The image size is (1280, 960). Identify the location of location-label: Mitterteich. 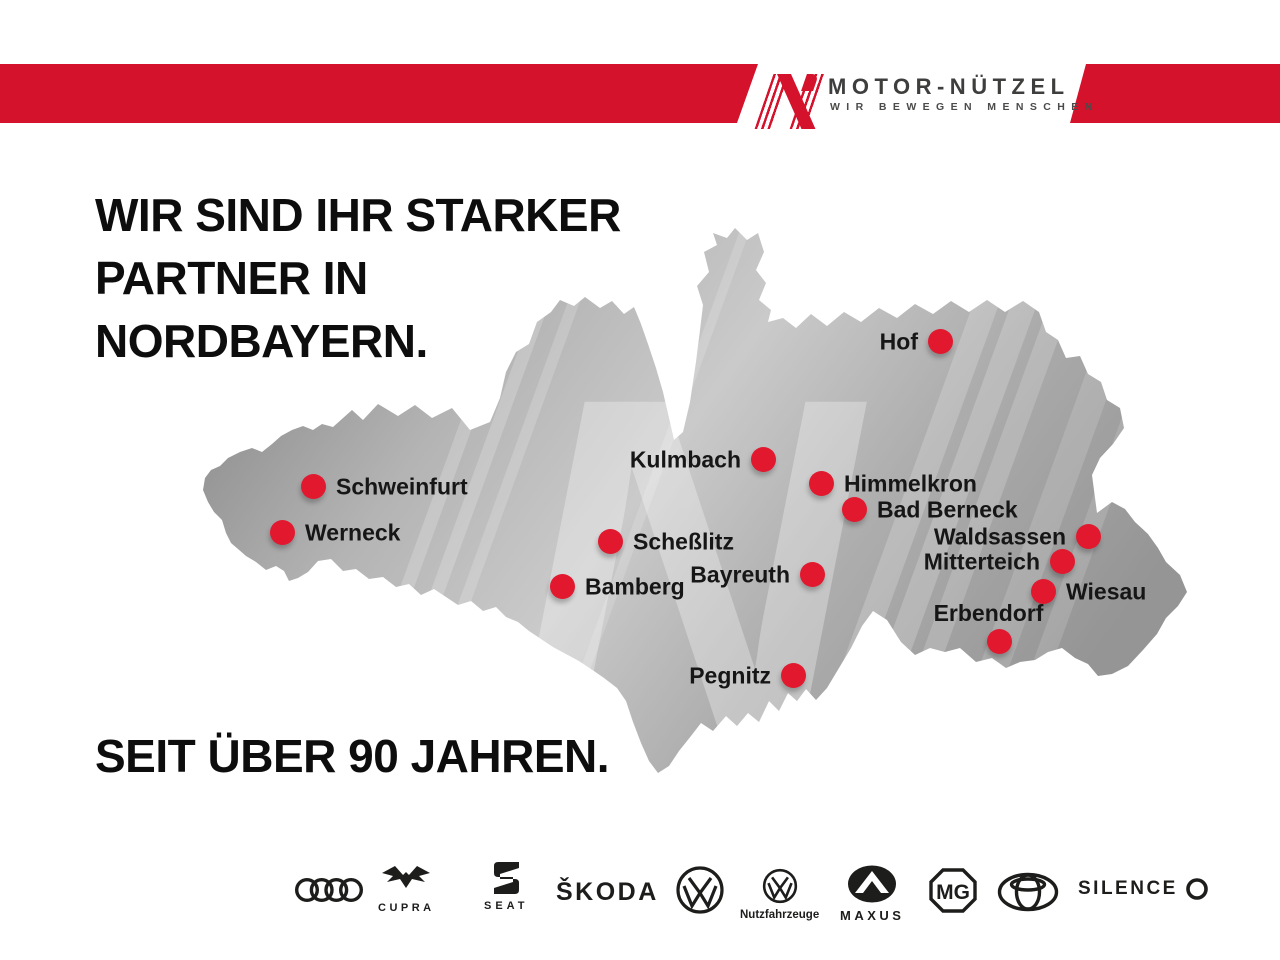
(981, 561).